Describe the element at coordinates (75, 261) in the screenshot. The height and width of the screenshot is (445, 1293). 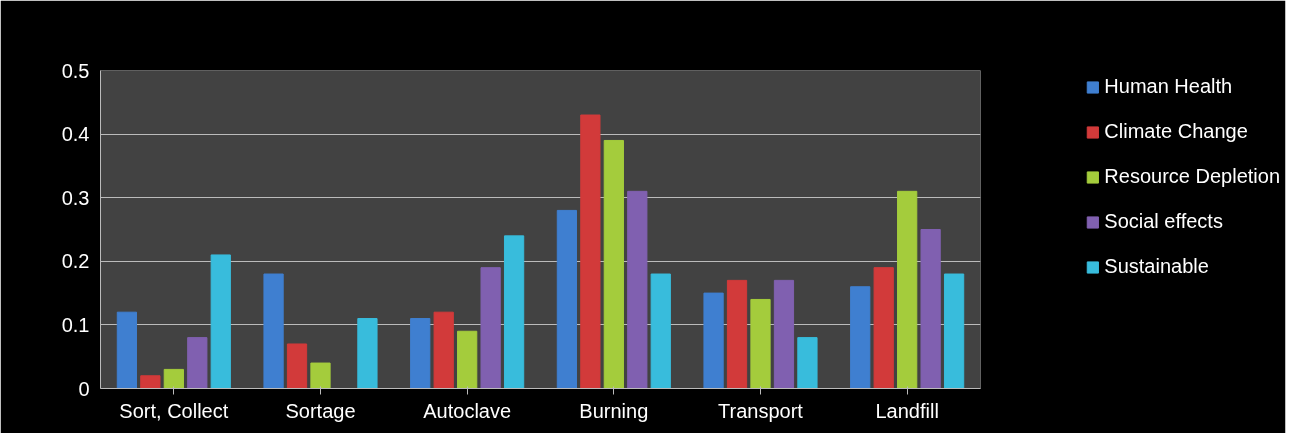
I see `y-tick-label: 0.2` at that location.